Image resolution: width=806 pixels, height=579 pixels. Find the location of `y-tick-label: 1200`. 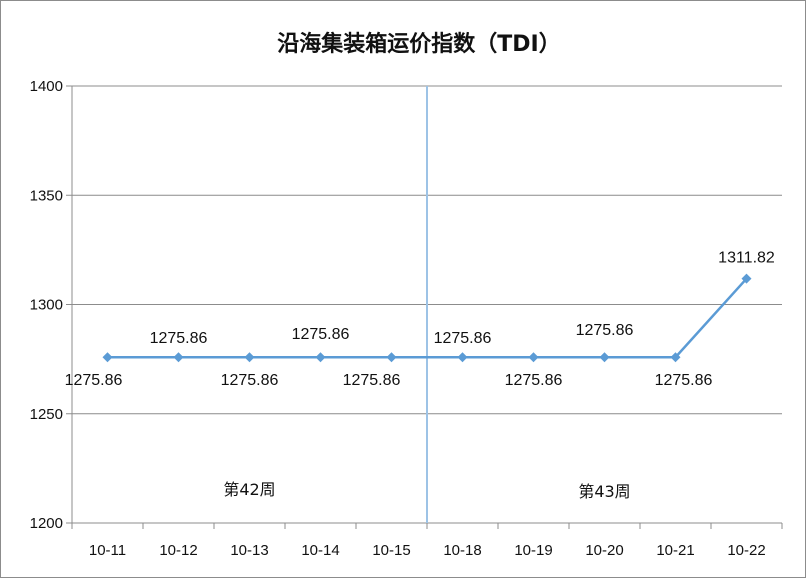

y-tick-label: 1200 is located at coordinates (46, 523).